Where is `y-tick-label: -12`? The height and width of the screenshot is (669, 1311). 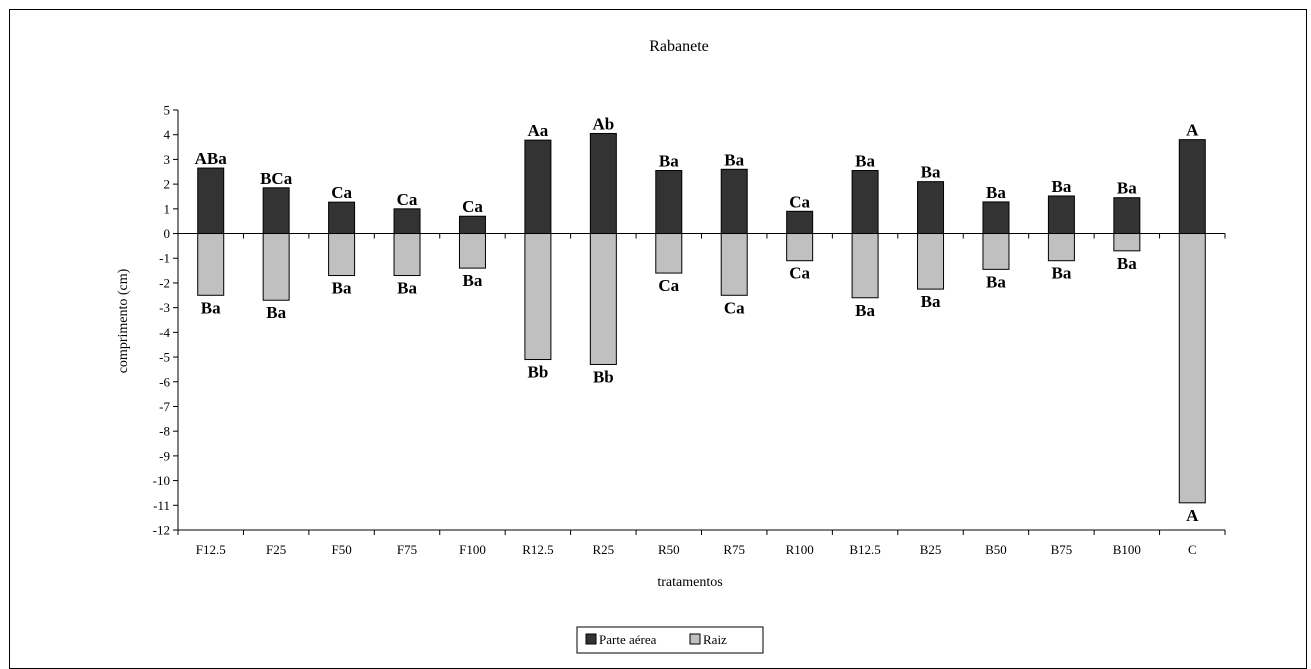 y-tick-label: -12 is located at coordinates (161, 530).